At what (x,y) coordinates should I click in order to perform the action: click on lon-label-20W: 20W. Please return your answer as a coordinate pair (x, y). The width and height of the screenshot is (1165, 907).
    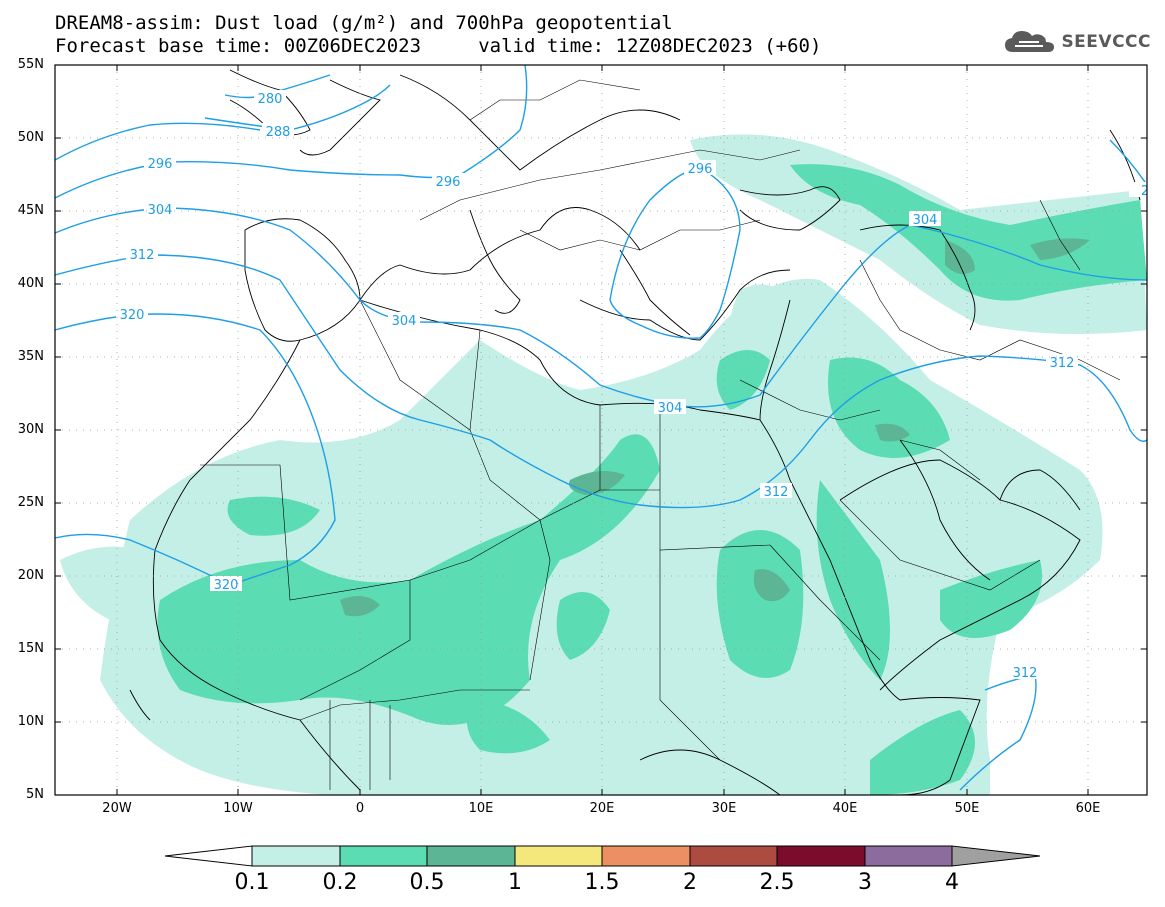
    Looking at the image, I should click on (117, 808).